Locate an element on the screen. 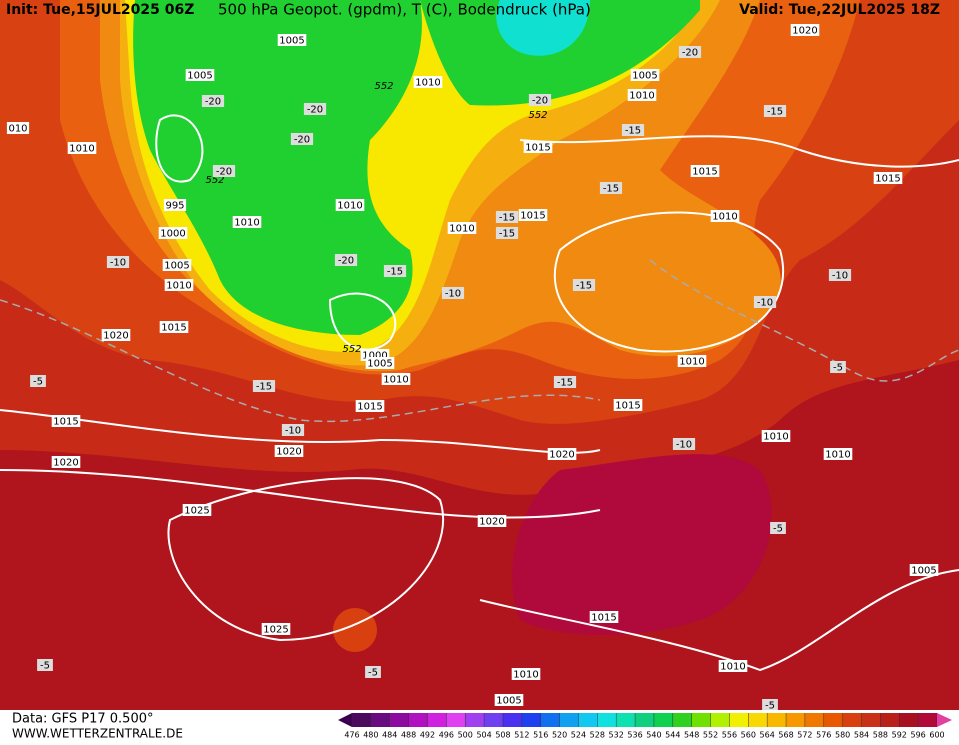 This screenshot has height=745, width=959. geopotential-label: 552 is located at coordinates (537, 115).